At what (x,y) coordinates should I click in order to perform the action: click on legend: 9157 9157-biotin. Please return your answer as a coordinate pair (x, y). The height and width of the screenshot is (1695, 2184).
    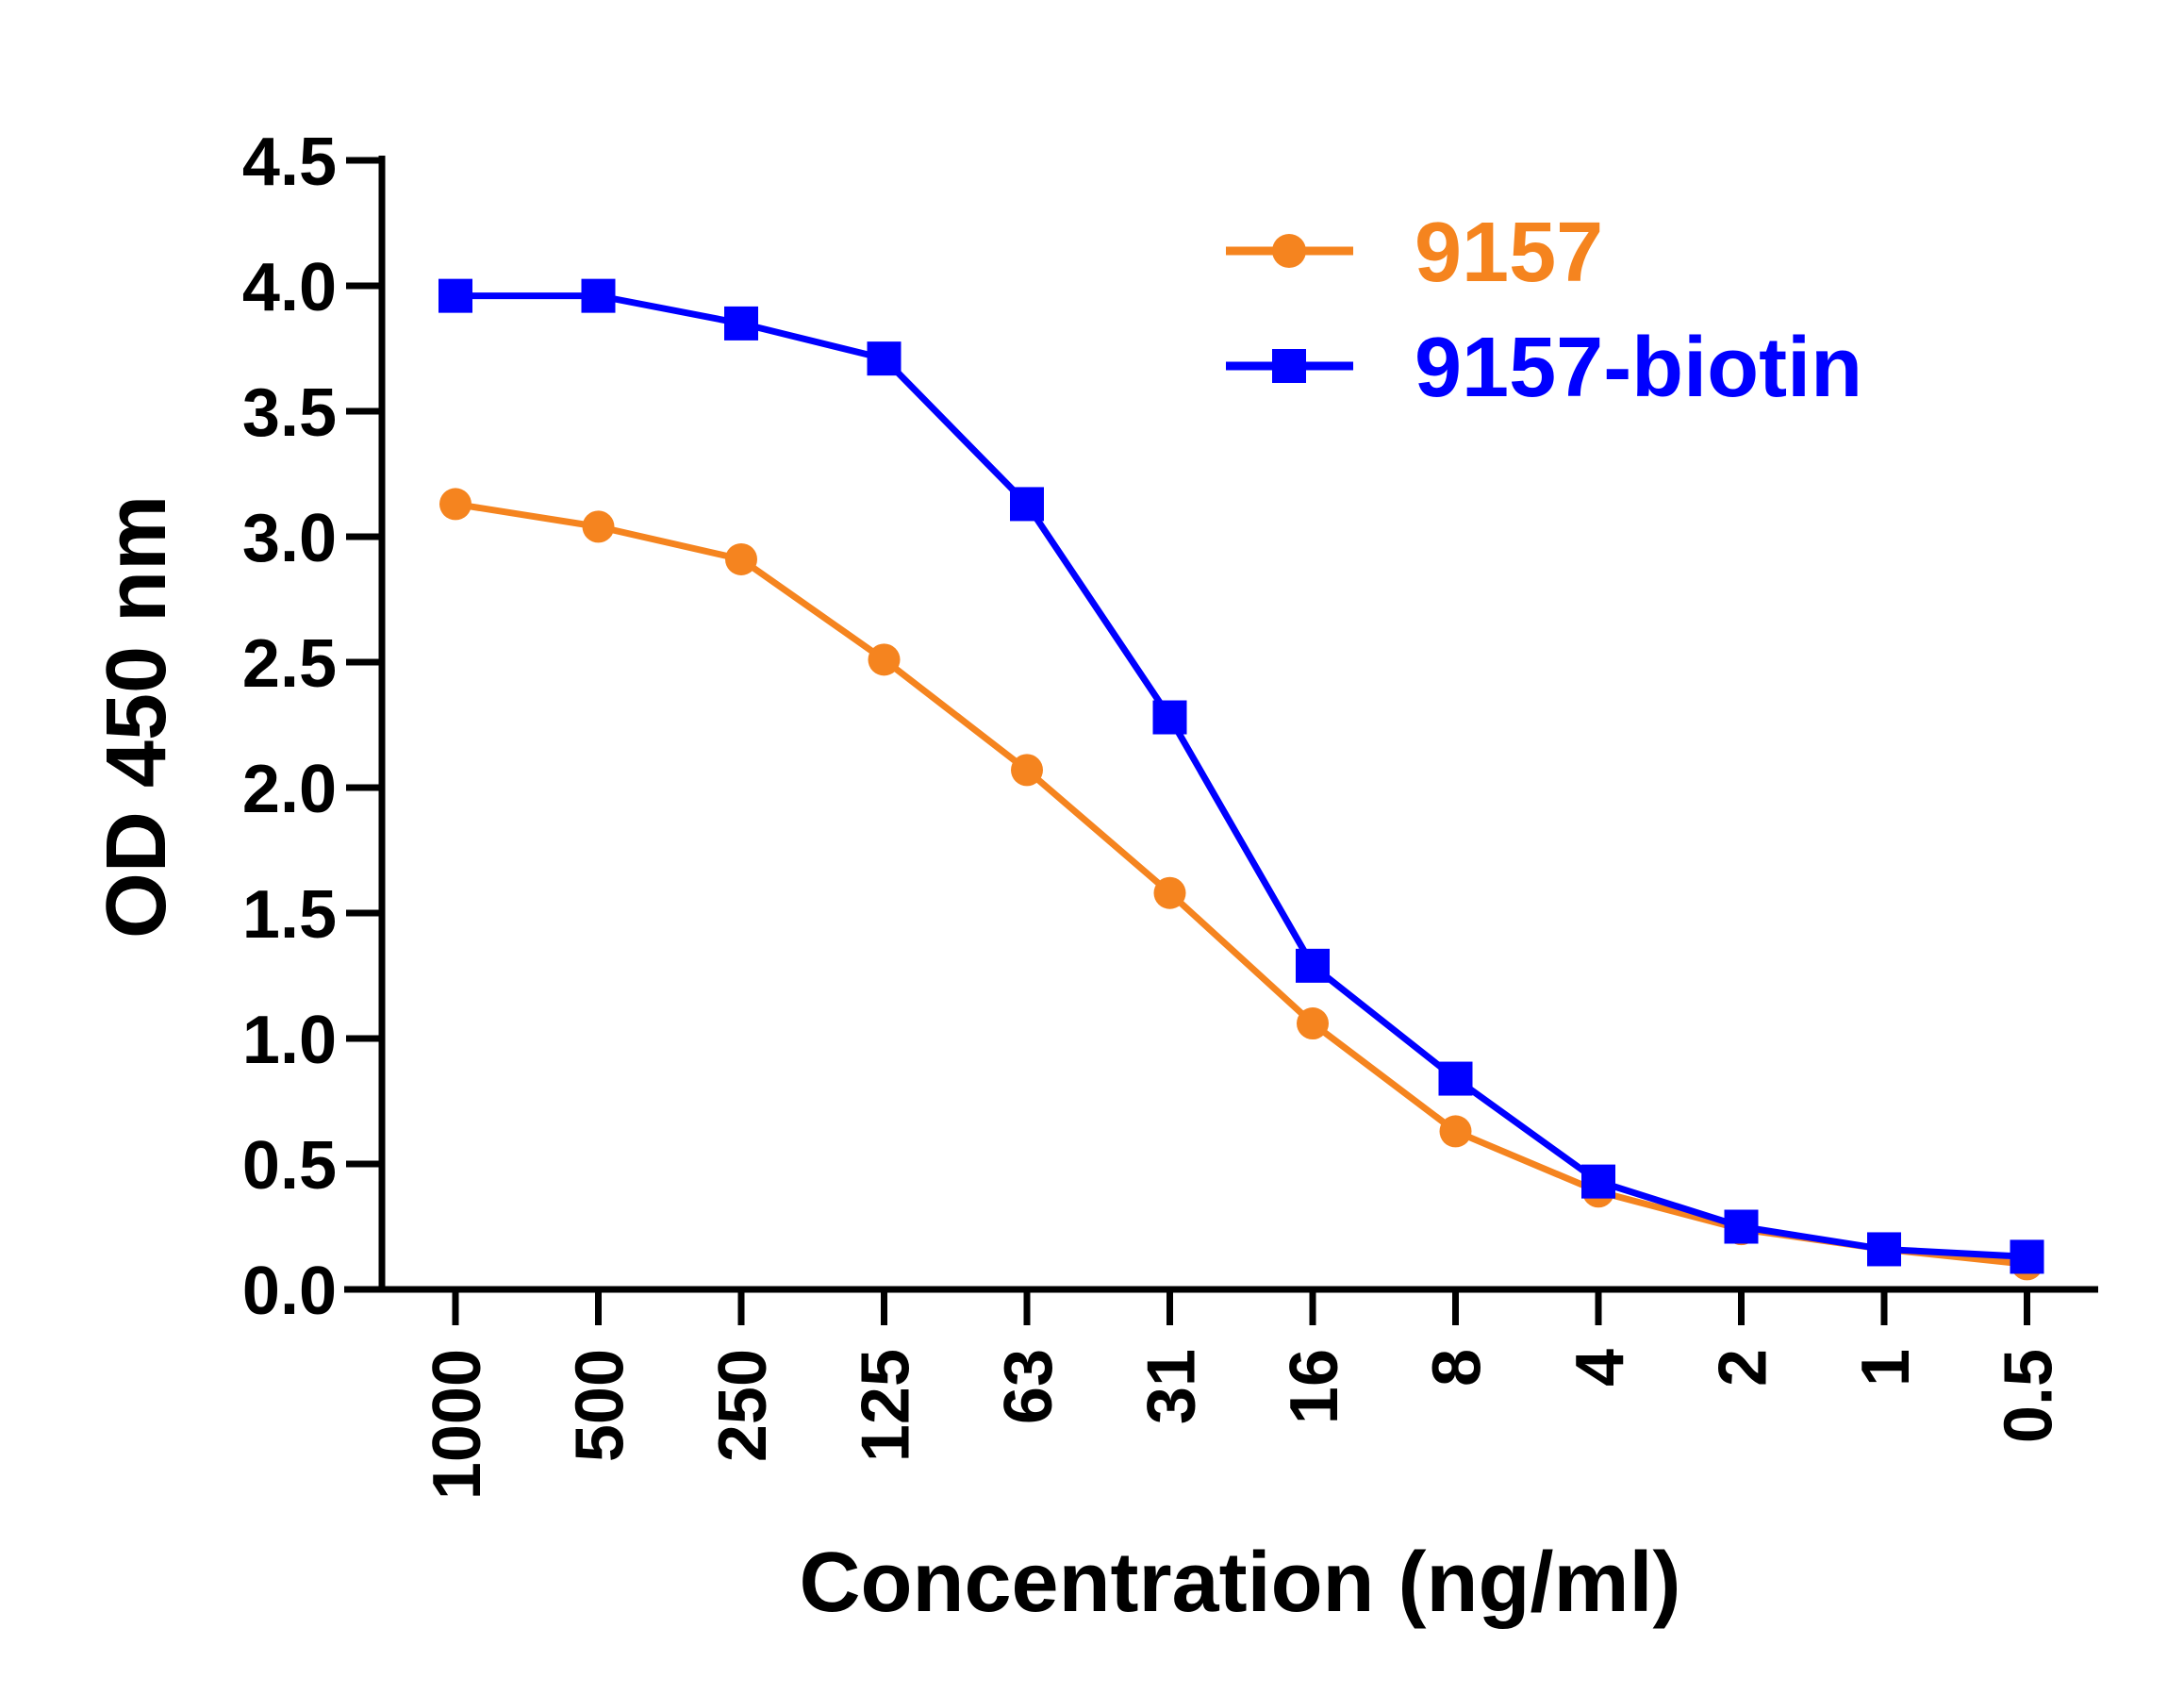
    Looking at the image, I should click on (1544, 310).